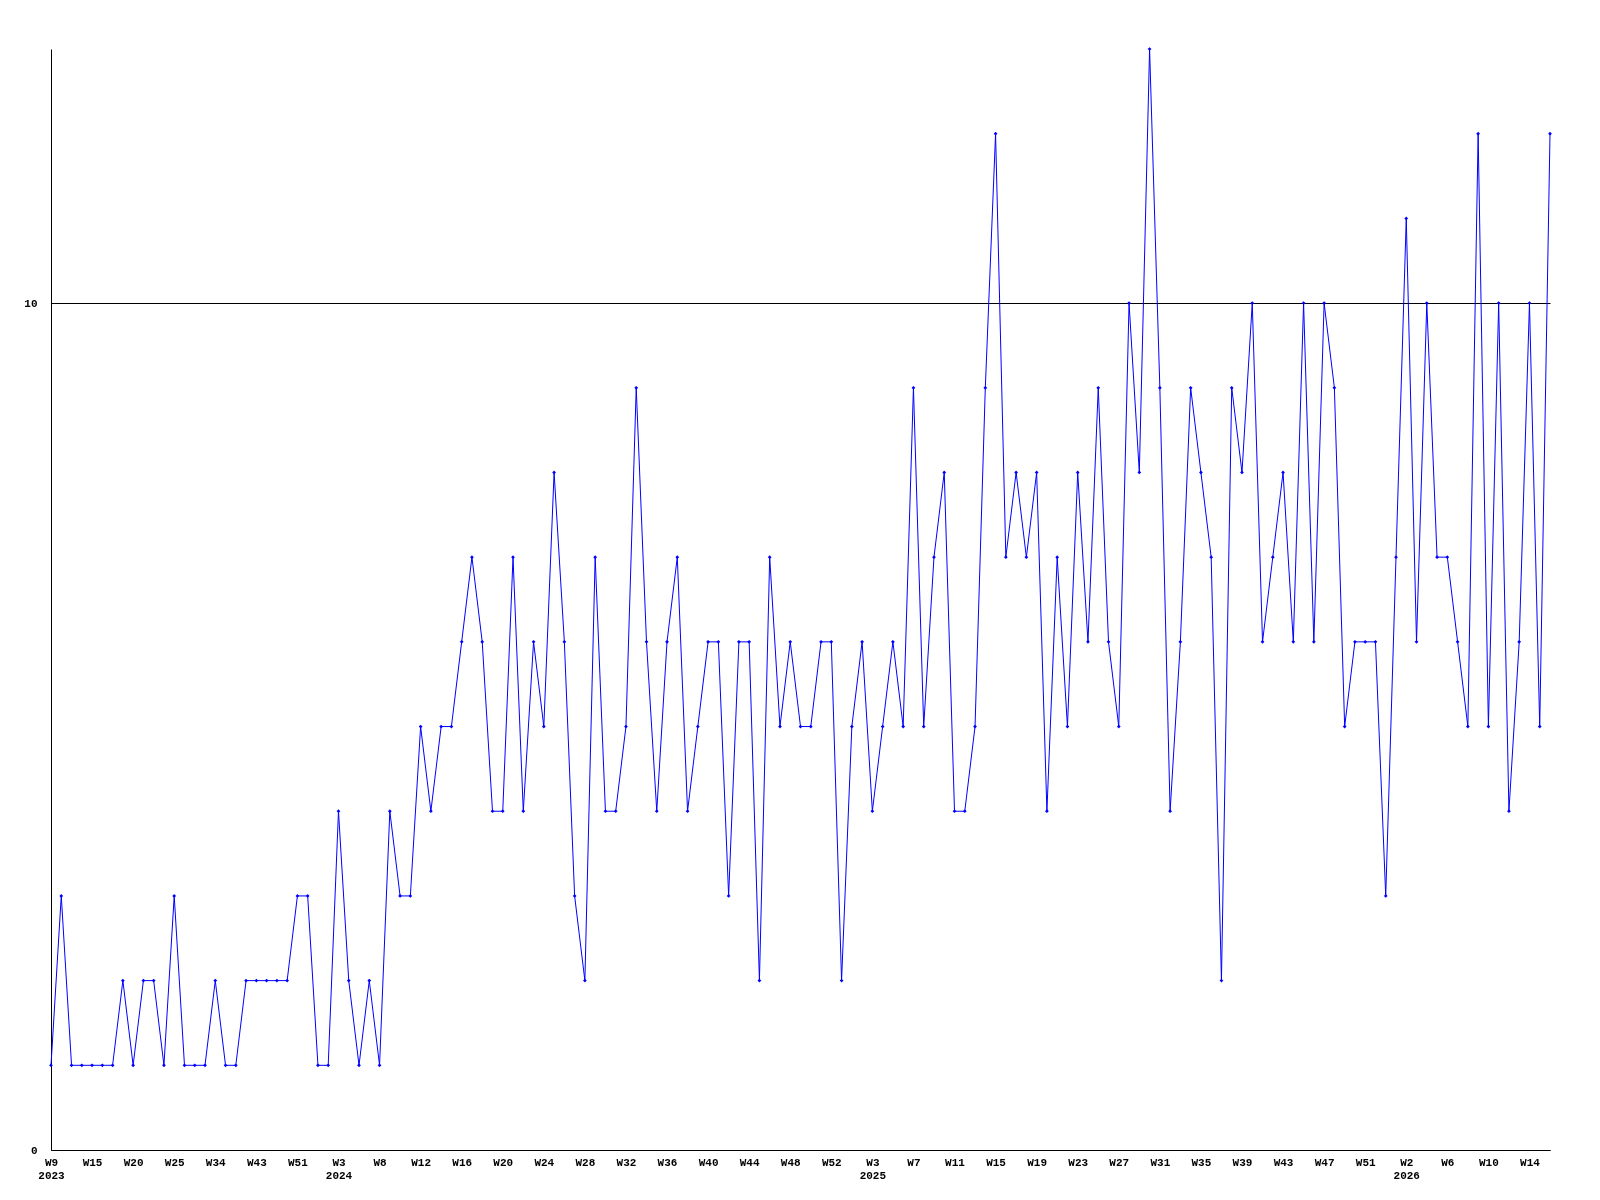 This screenshot has height=1200, width=1600. Describe the element at coordinates (1324, 1162) in the screenshot. I see `x-tick-label: W47` at that location.